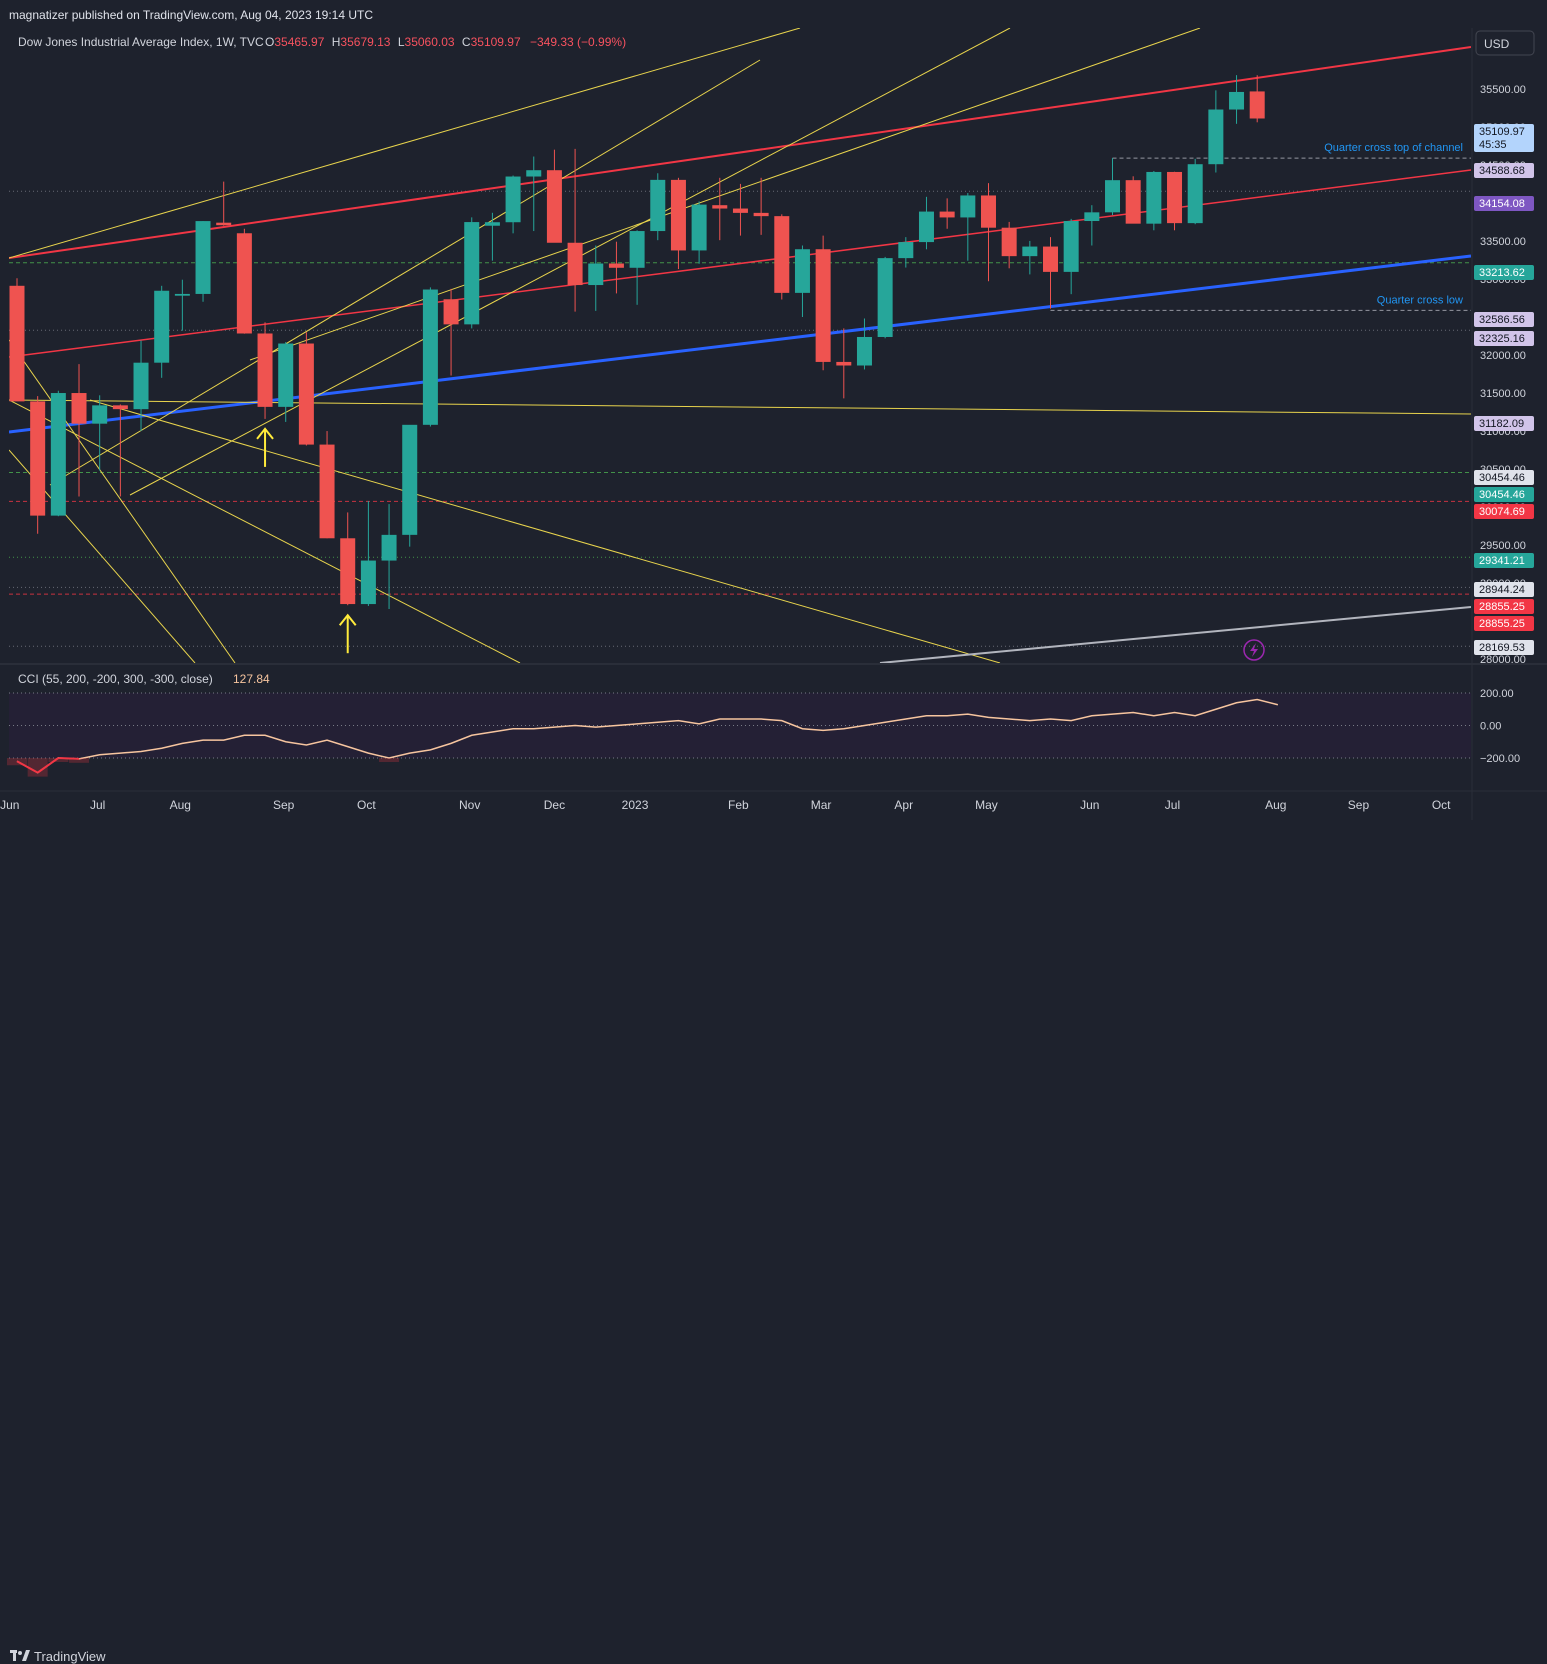 This screenshot has height=1664, width=1547. I want to click on arrow-head, so click(347, 619).